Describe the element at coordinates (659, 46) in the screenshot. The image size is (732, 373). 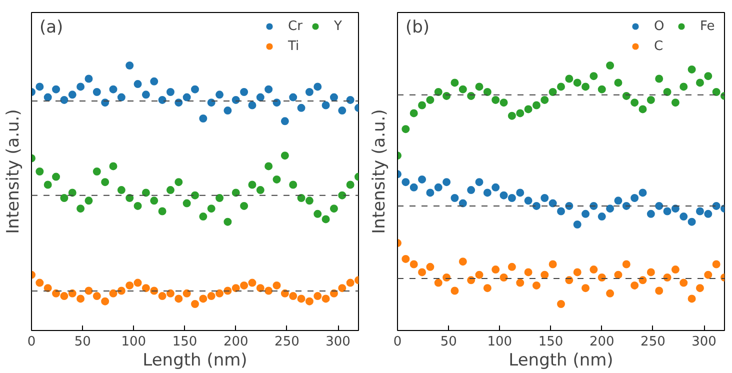
I see `legend-label: C` at that location.